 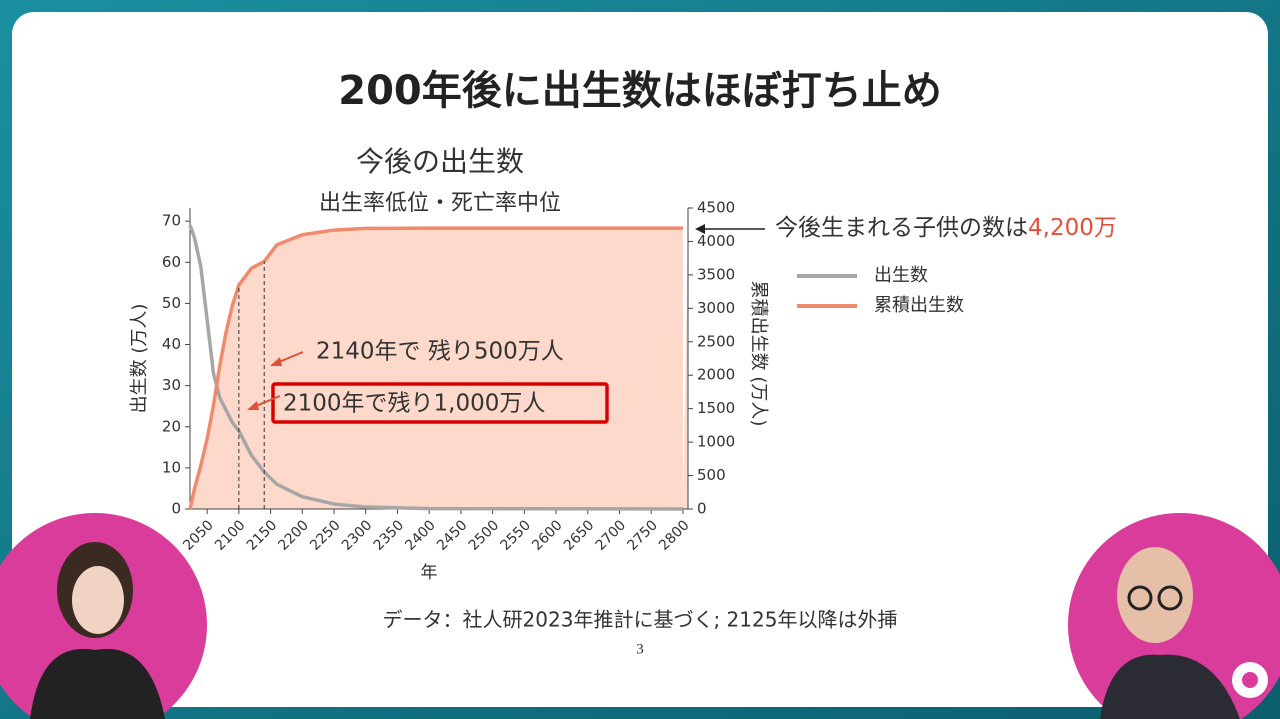 I want to click on callout: 今後生まれる子供の数は4,200万, so click(x=946, y=228).